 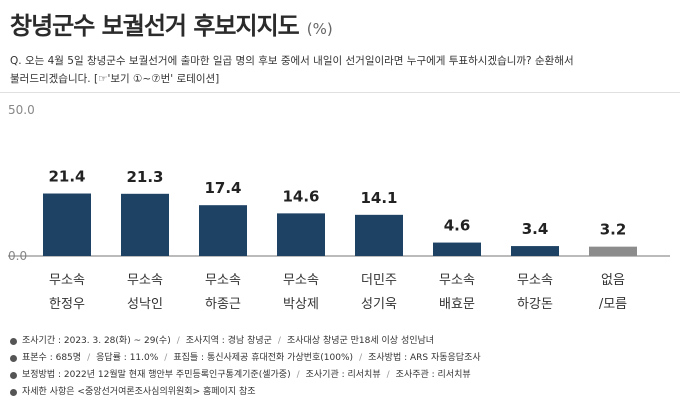 What do you see at coordinates (379, 304) in the screenshot?
I see `category-label: 성기욱` at bounding box center [379, 304].